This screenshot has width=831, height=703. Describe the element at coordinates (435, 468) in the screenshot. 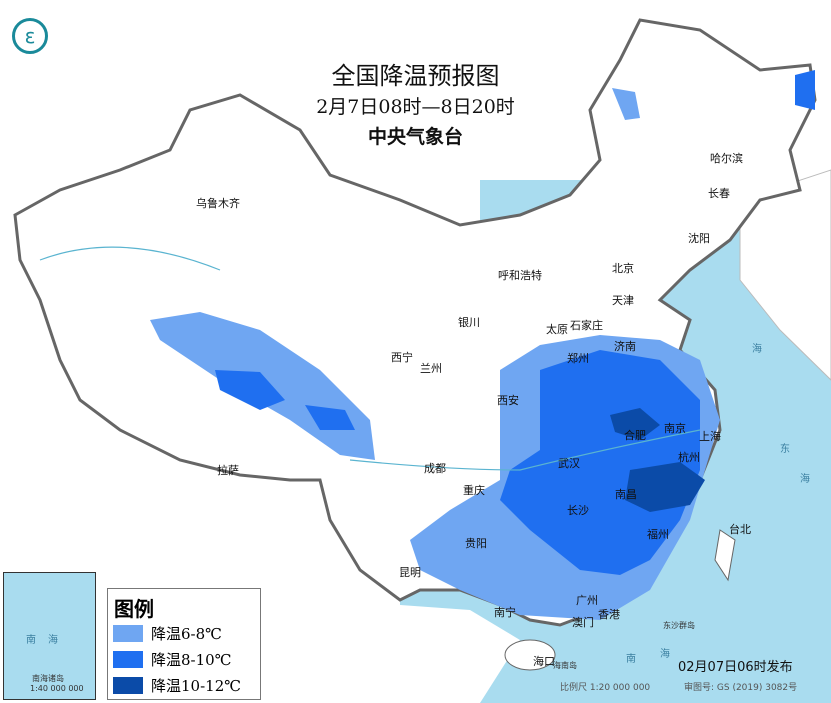

I see `city-label: 成都` at that location.